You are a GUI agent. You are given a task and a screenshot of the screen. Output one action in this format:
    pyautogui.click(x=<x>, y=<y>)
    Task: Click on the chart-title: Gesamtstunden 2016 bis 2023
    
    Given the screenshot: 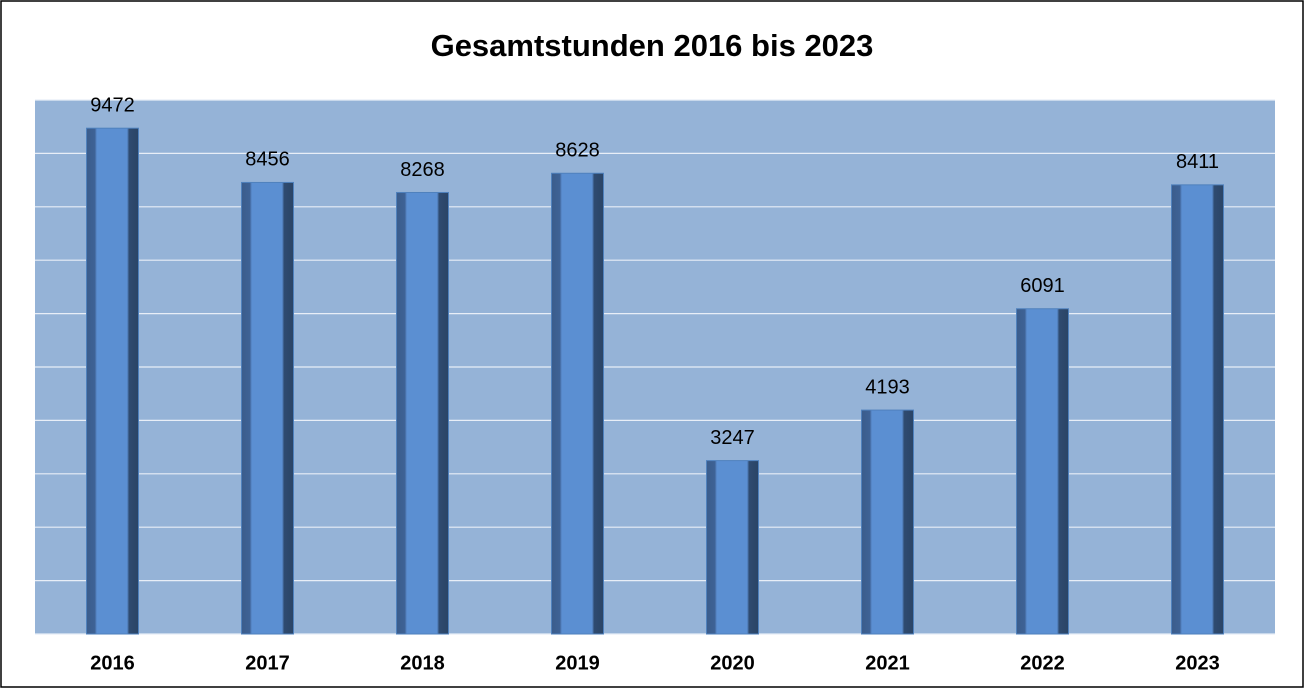 What is the action you would take?
    pyautogui.click(x=652, y=45)
    